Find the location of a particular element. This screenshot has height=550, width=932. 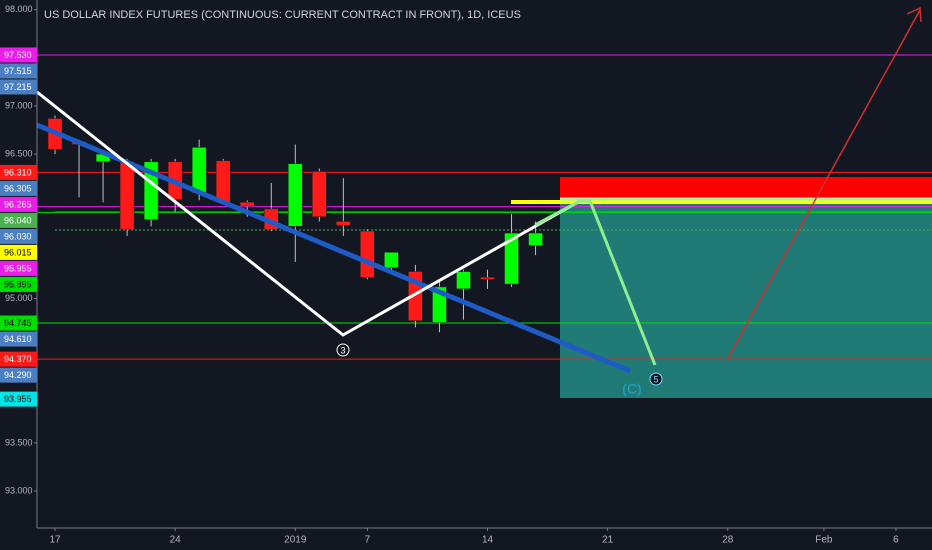

wave-label: 5 is located at coordinates (655, 379).